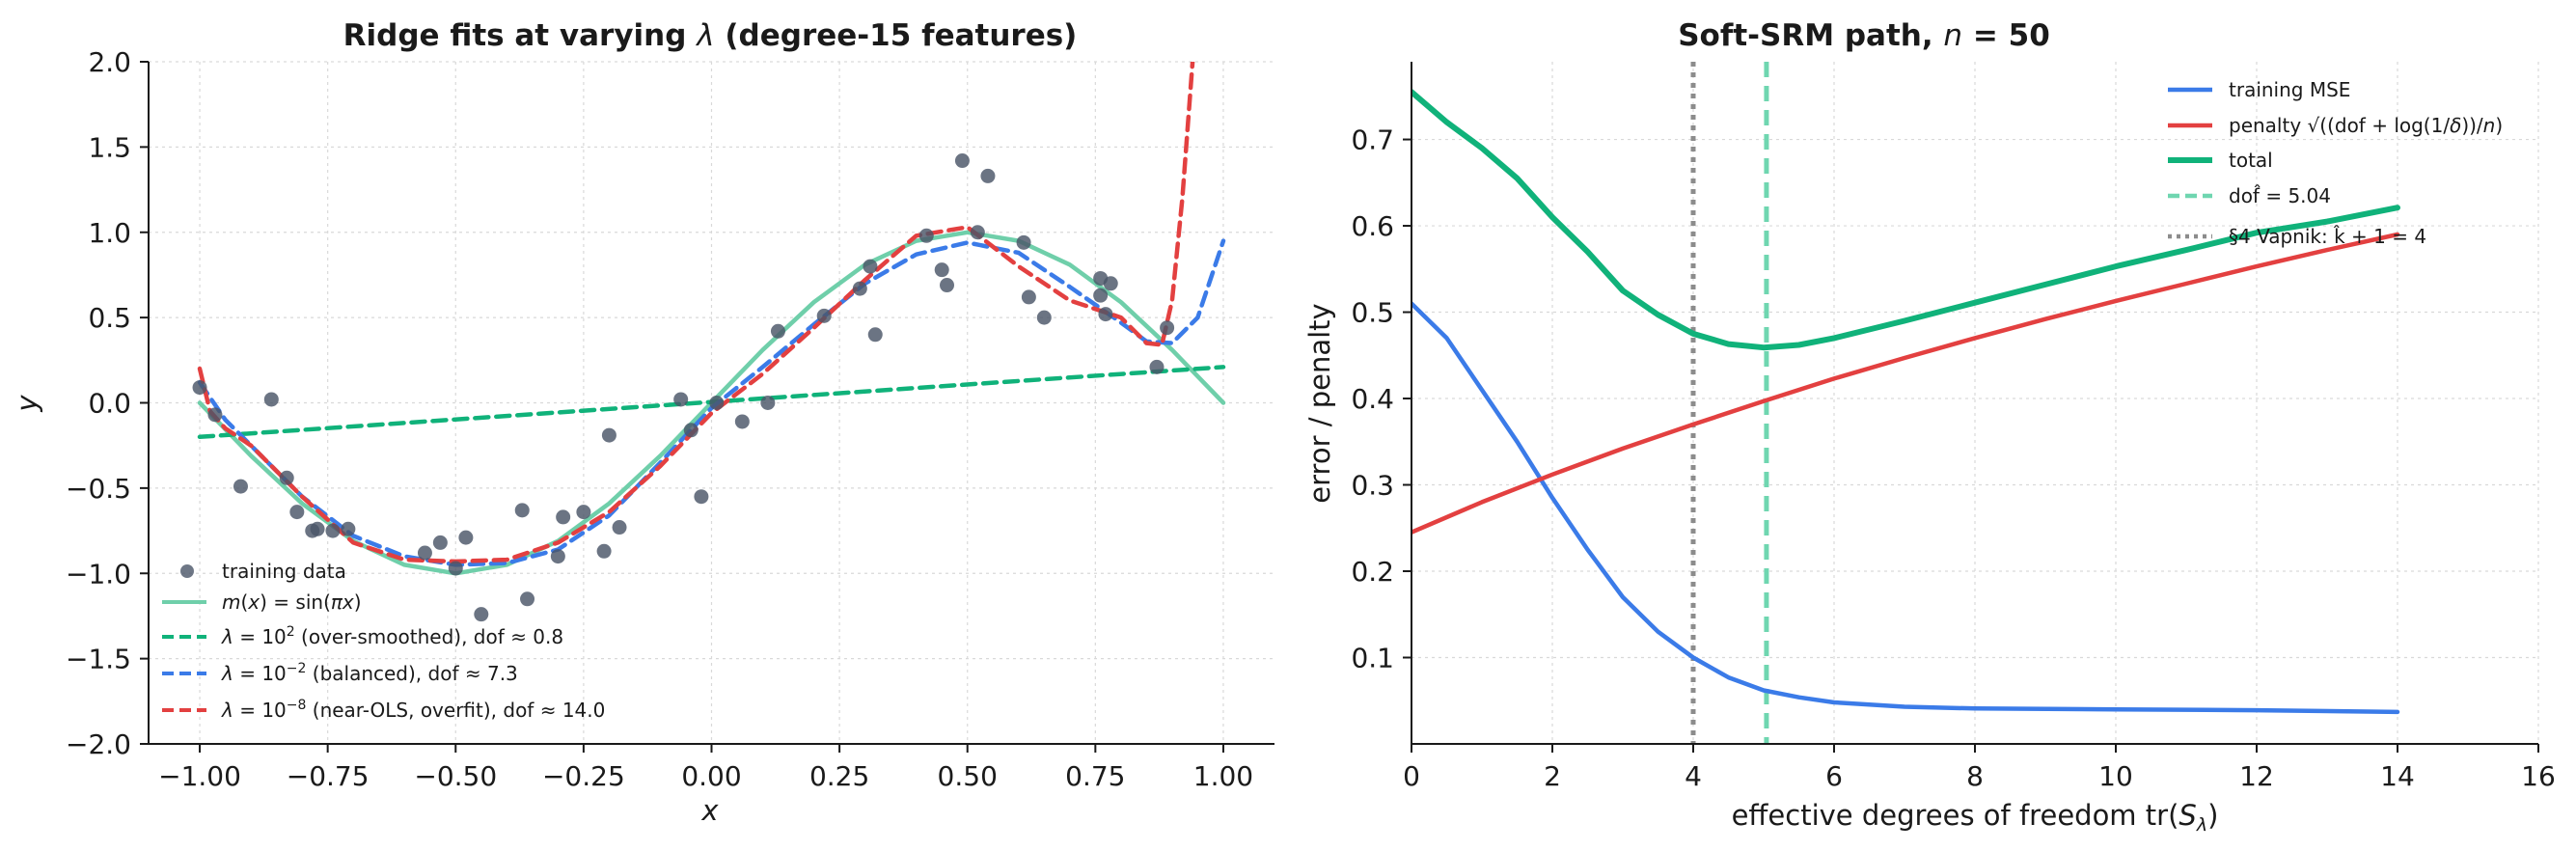 The height and width of the screenshot is (851, 2576). What do you see at coordinates (110, 147) in the screenshot?
I see `y-tick-label: 1.5` at bounding box center [110, 147].